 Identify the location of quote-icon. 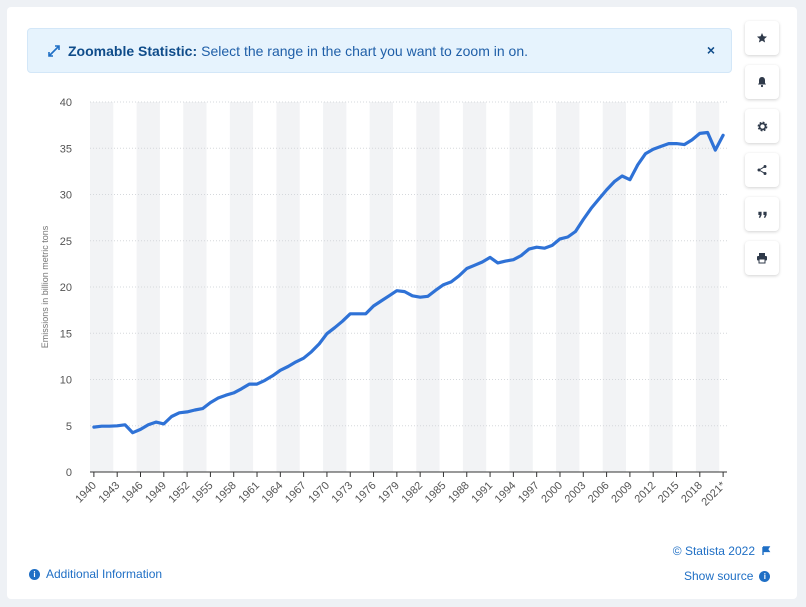
(762, 214).